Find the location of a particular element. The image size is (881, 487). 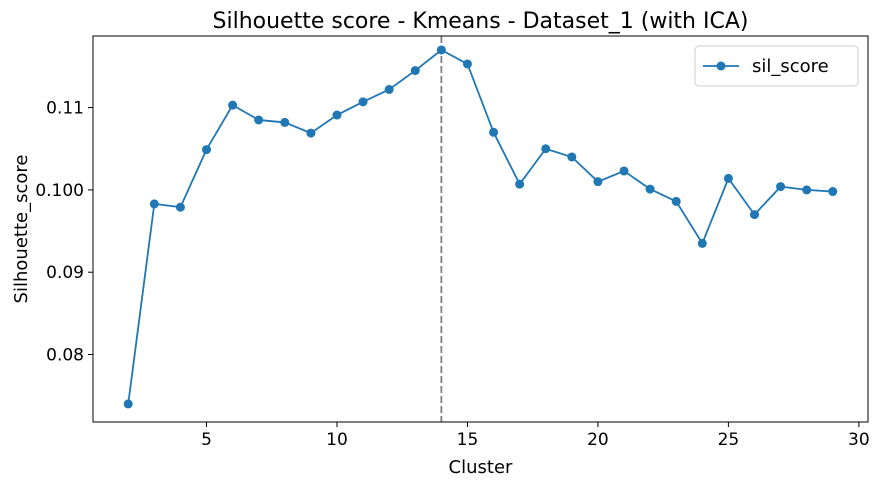

y-tick-label: 0.08 is located at coordinates (65, 356).